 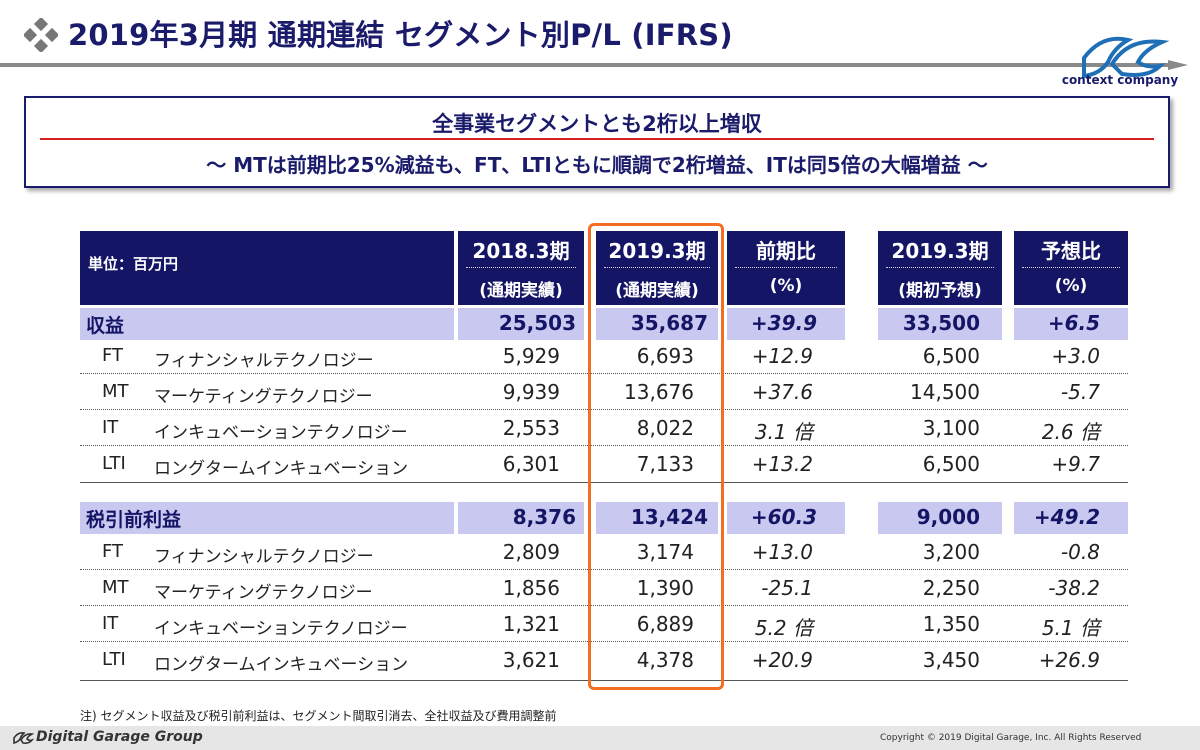 What do you see at coordinates (531, 392) in the screenshot?
I see `value-2018: 9,939` at bounding box center [531, 392].